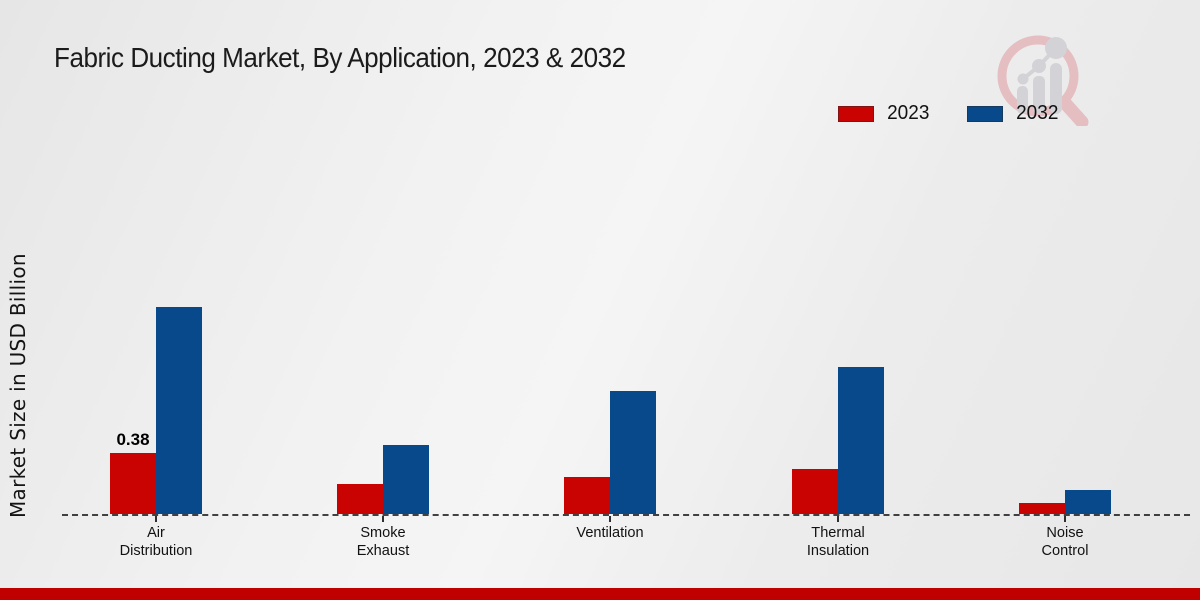  What do you see at coordinates (587, 495) in the screenshot?
I see `bar-2023-ventilation` at bounding box center [587, 495].